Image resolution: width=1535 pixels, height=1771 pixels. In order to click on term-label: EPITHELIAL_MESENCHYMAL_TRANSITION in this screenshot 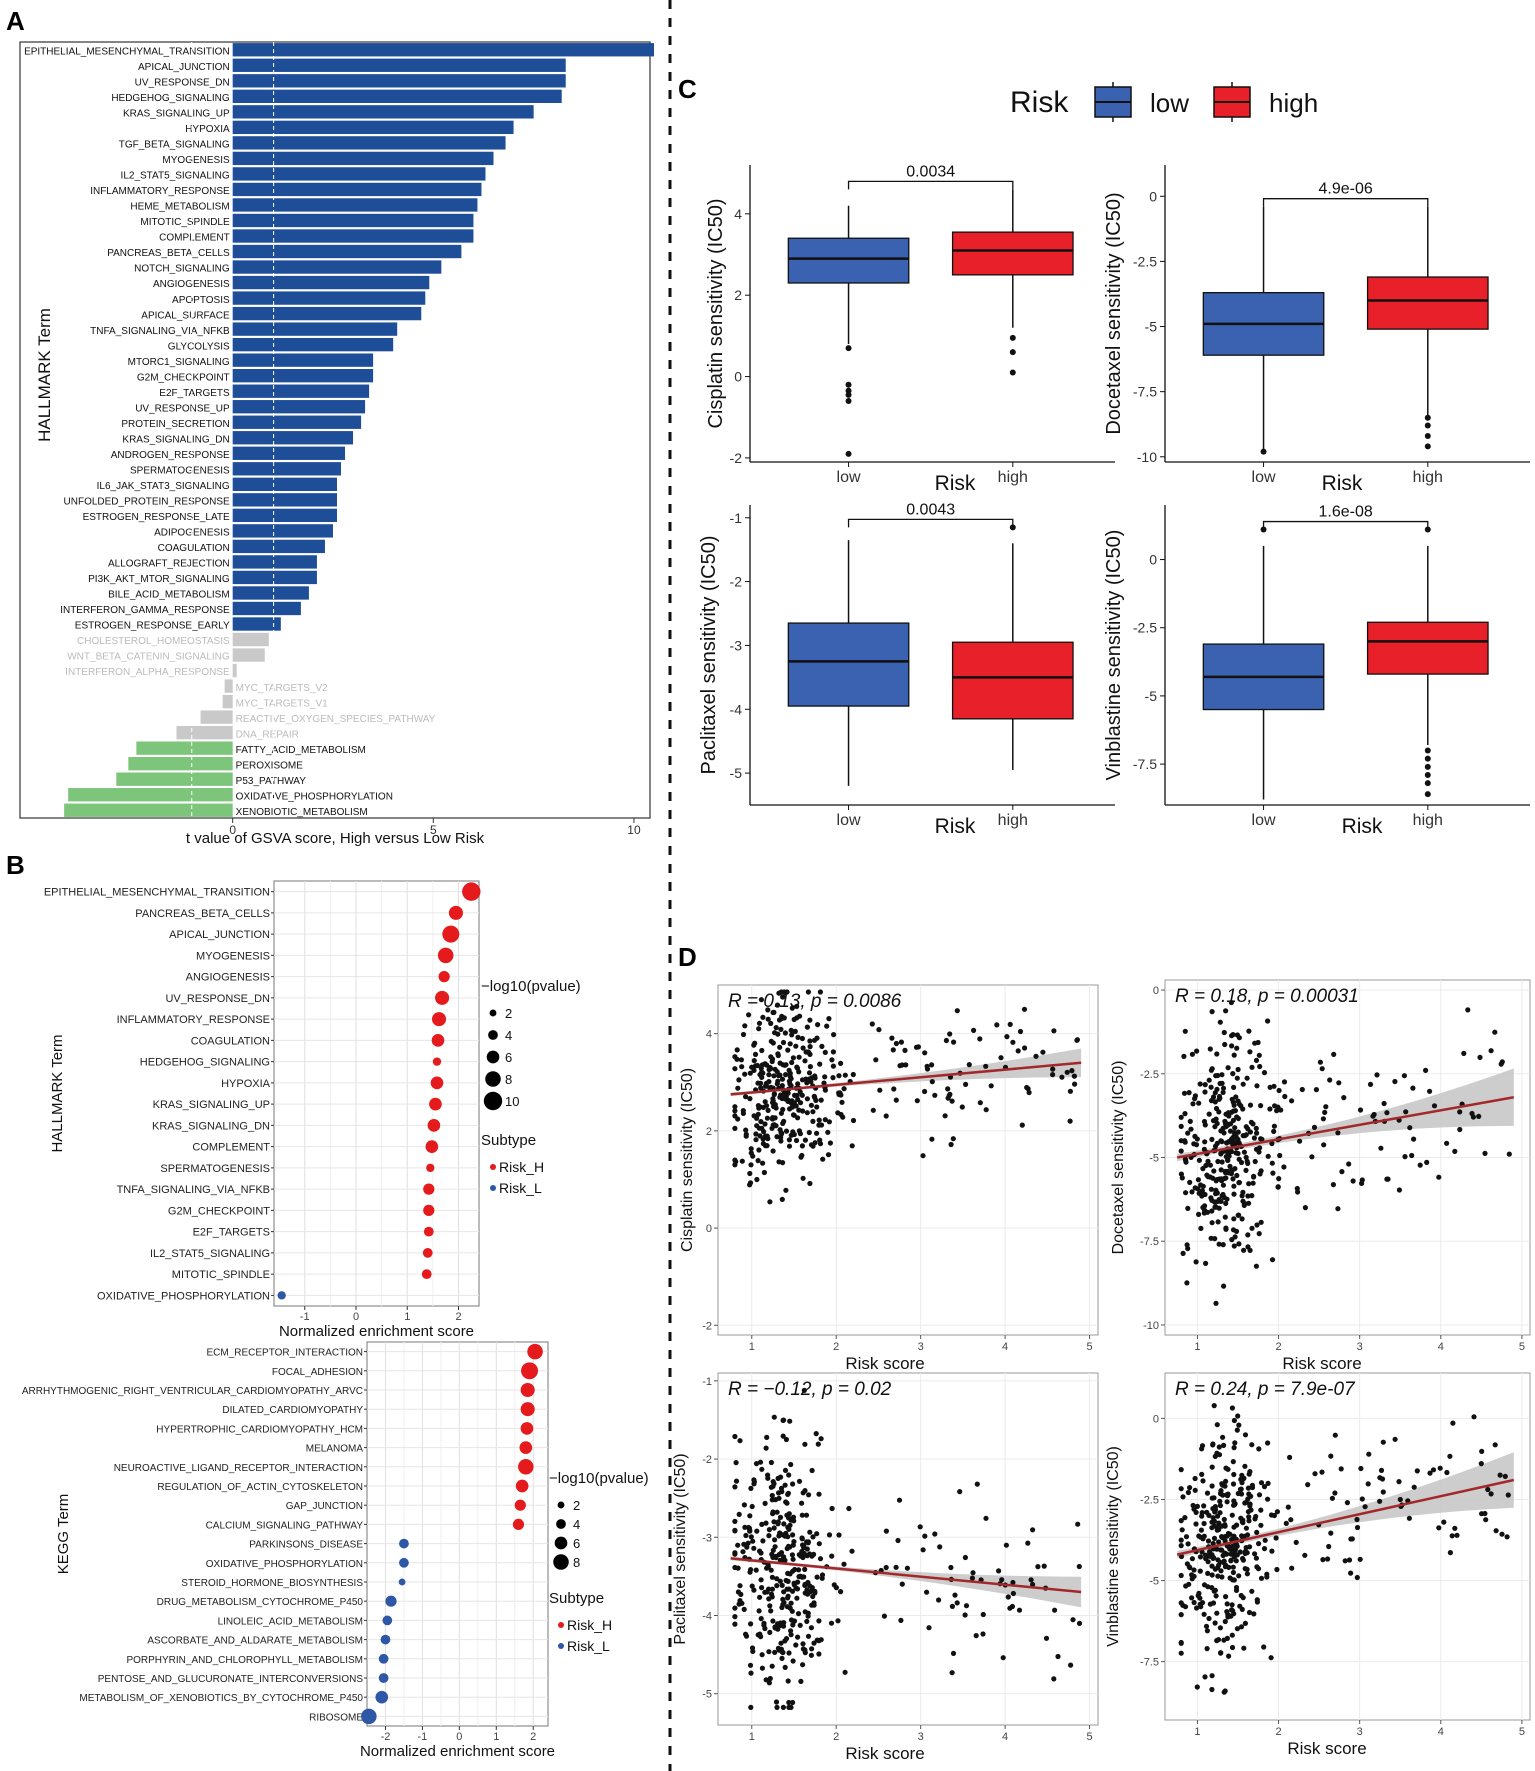, I will do `click(157, 893)`.